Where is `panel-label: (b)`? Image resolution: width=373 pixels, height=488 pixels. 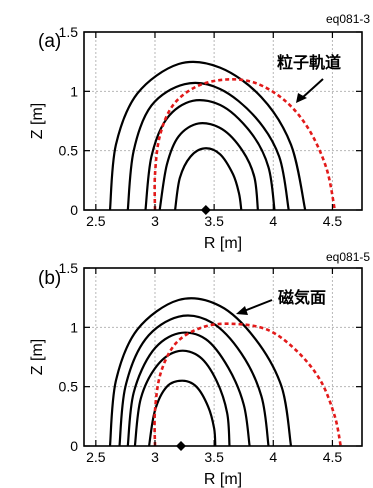
panel-label: (b) is located at coordinates (49, 278).